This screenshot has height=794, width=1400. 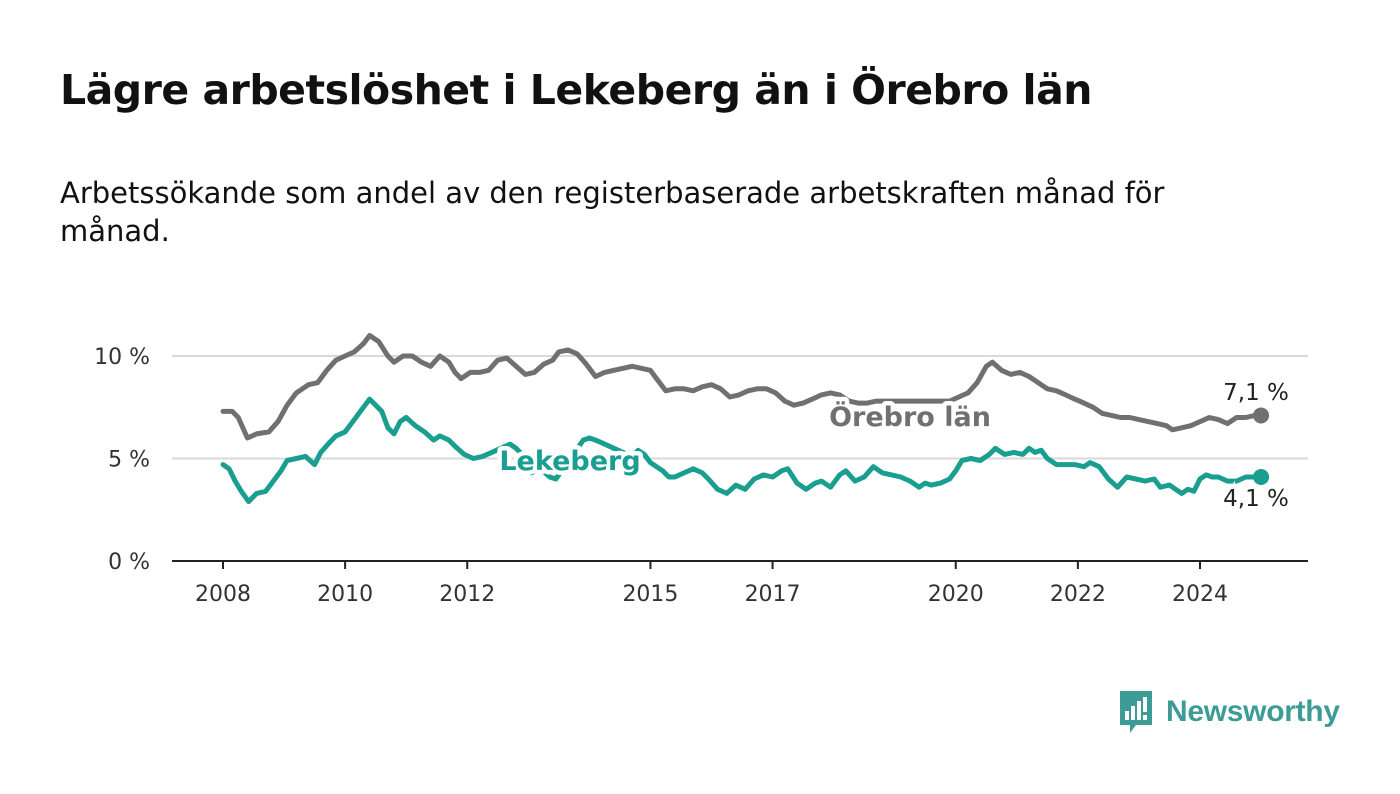 I want to click on grid-lines, so click(x=740, y=407).